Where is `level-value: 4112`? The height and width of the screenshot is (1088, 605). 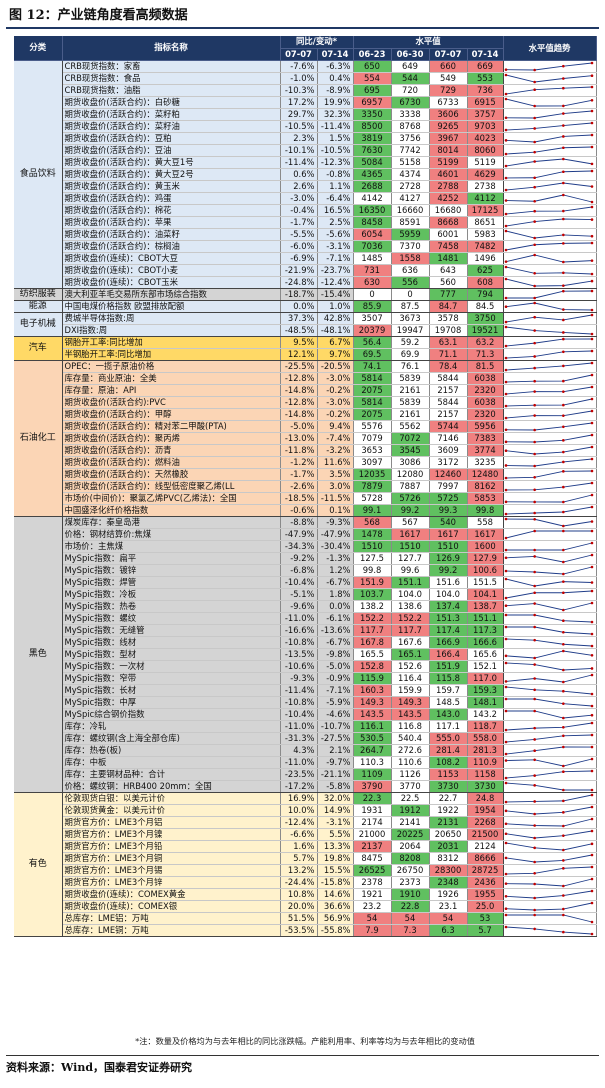 level-value: 4112 is located at coordinates (485, 198).